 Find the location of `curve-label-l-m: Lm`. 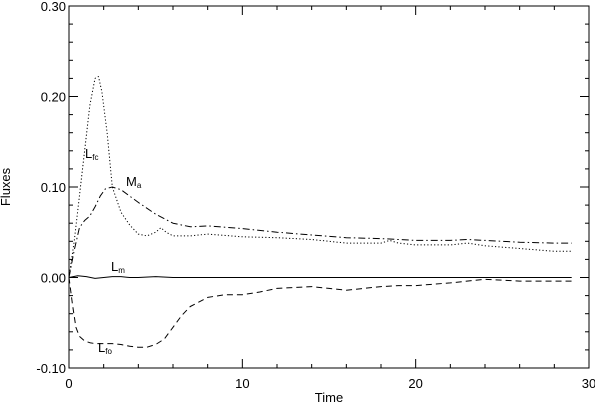

curve-label-l-m: Lm is located at coordinates (118, 267).